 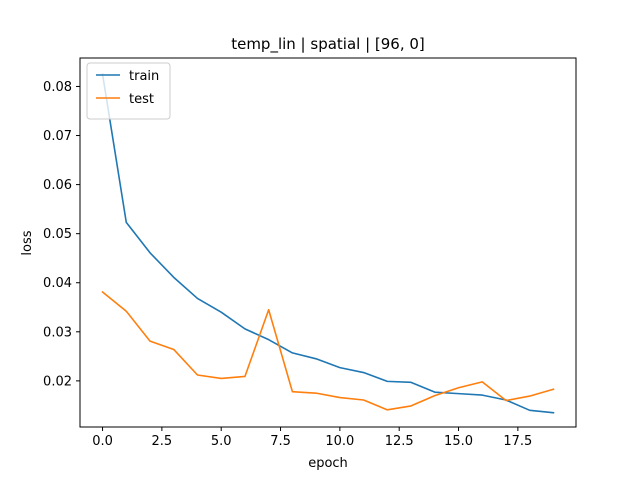 What do you see at coordinates (162, 441) in the screenshot?
I see `x-tick-label: 2.5` at bounding box center [162, 441].